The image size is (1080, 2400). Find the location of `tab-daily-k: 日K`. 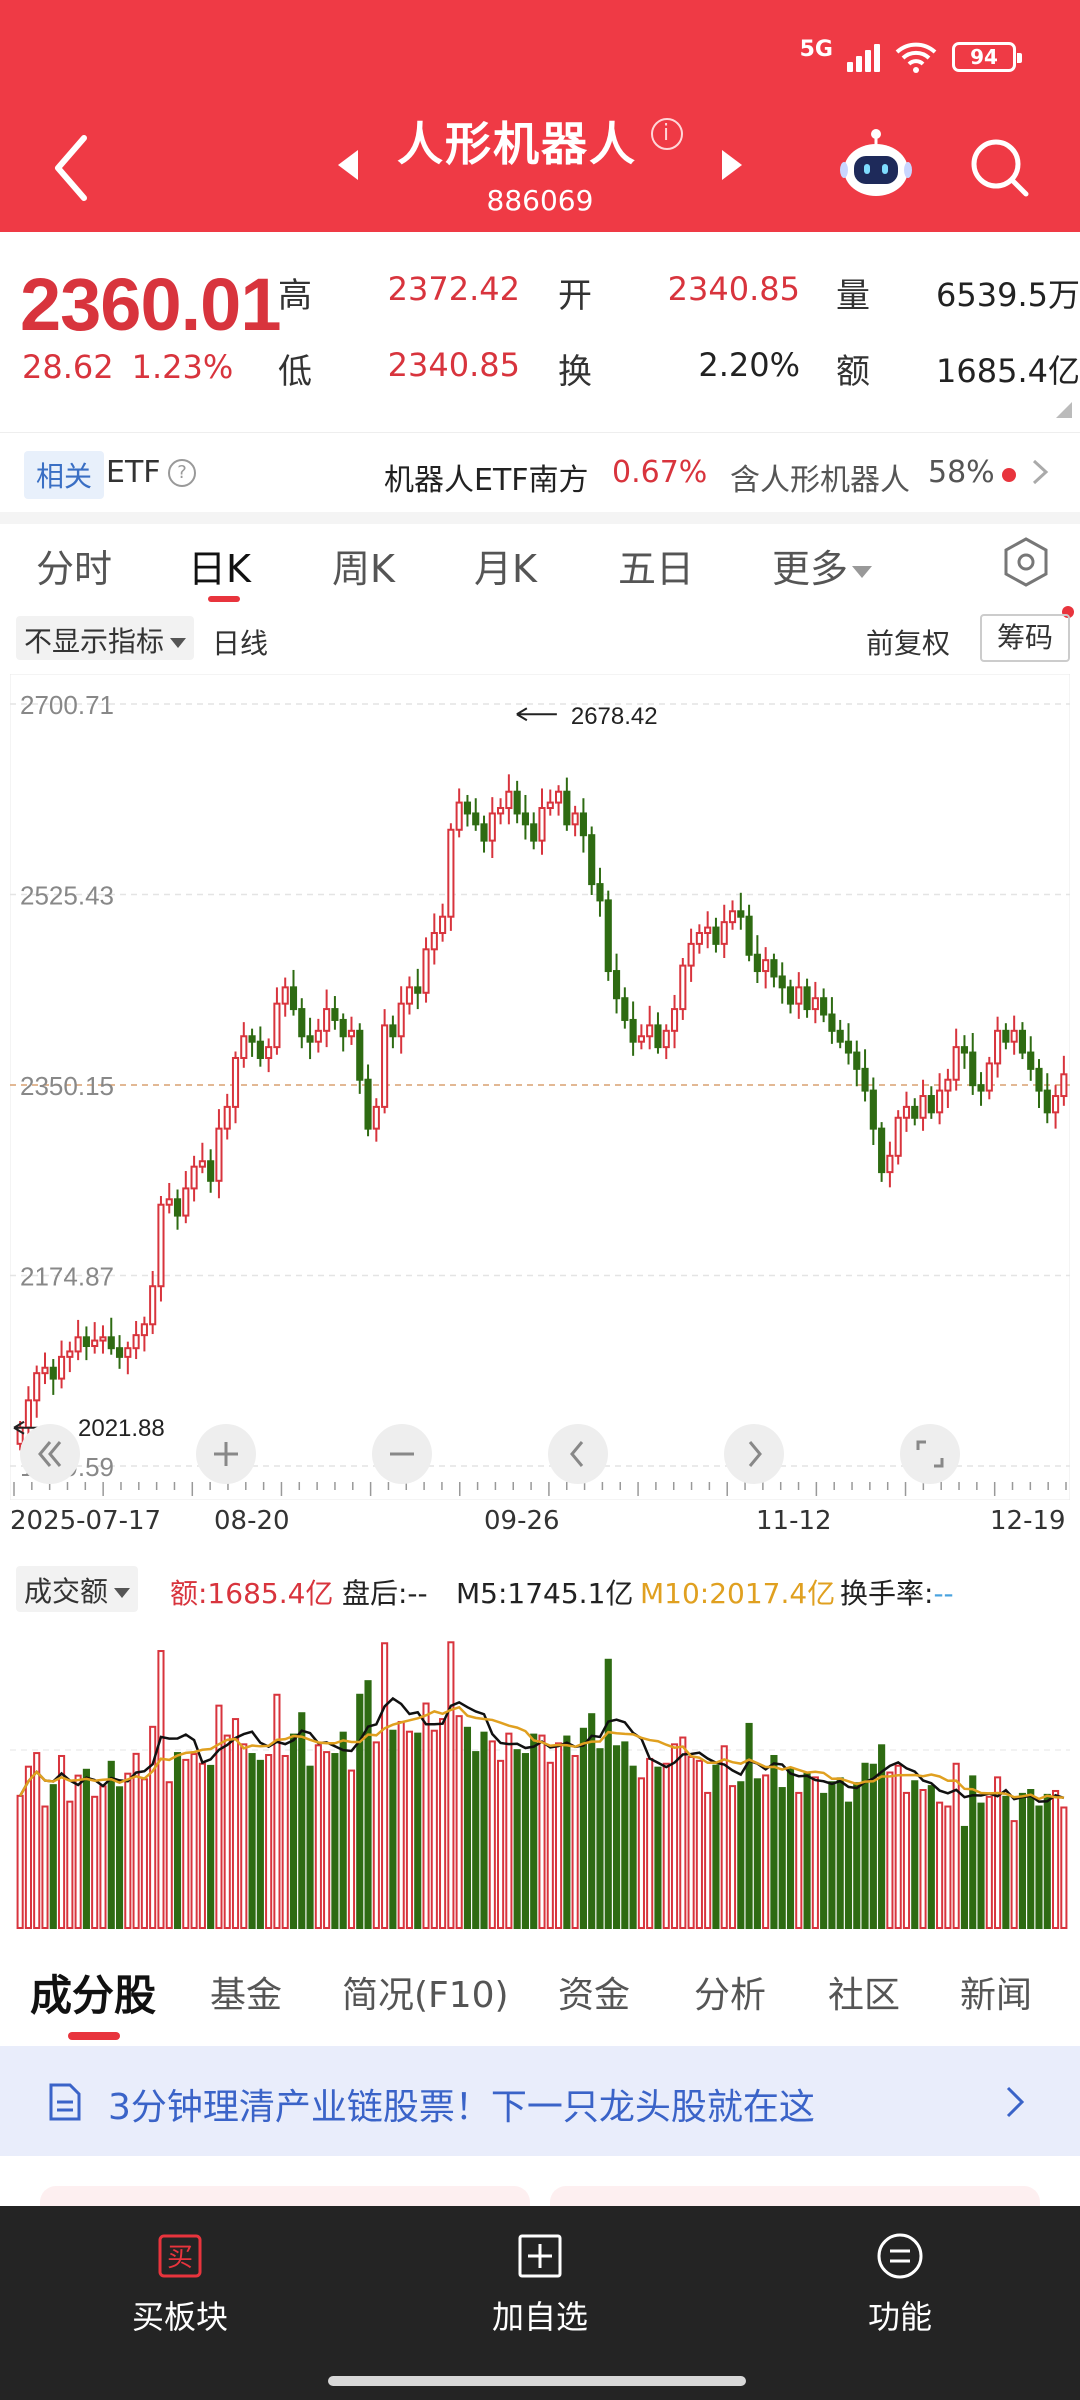

tab-daily-k: 日K is located at coordinates (219, 569).